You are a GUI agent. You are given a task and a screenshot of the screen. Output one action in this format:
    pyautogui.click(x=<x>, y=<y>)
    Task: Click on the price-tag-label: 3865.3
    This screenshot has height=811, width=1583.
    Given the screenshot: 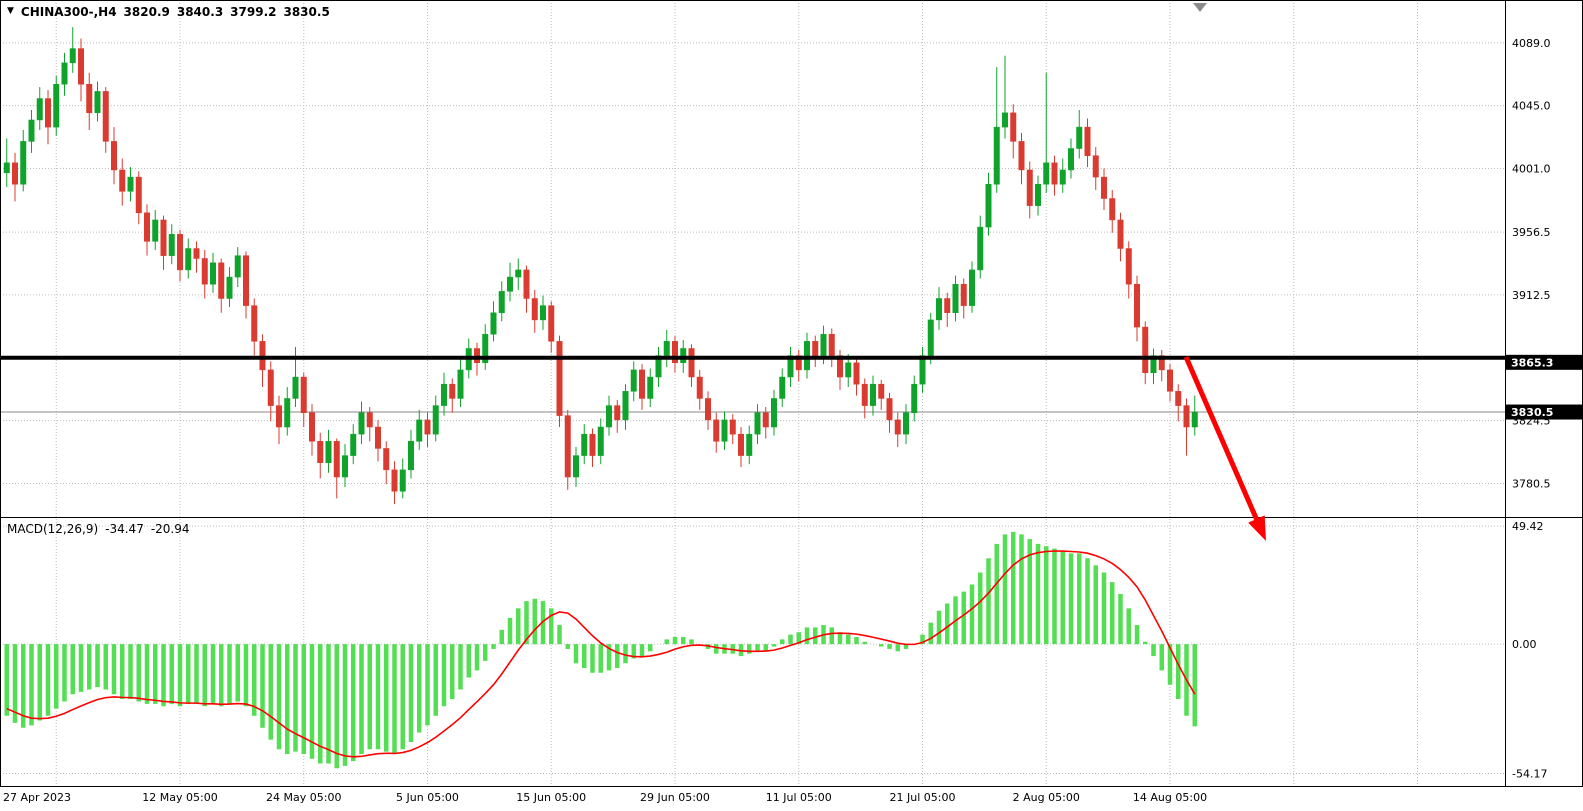 What is the action you would take?
    pyautogui.click(x=1532, y=362)
    